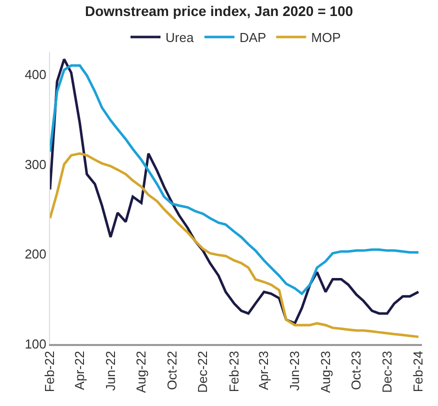  Describe the element at coordinates (172, 370) in the screenshot. I see `x-tick-label: Oct-22` at that location.